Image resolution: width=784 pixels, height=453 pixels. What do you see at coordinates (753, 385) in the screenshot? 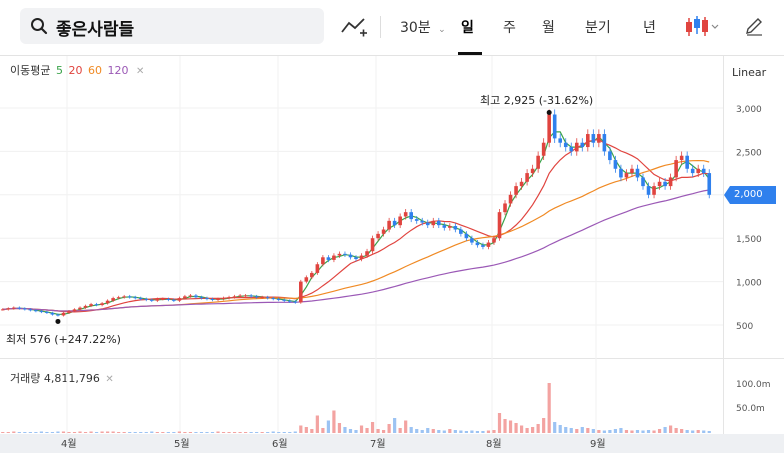
I see `volume-tick-label: 100.0m` at bounding box center [753, 385].